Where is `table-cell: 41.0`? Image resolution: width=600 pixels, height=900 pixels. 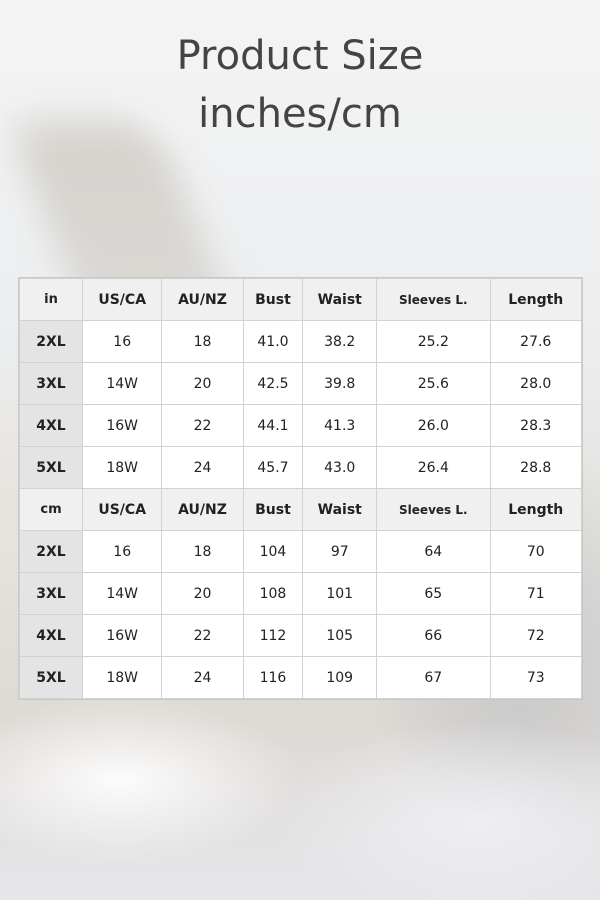 table-cell: 41.0 is located at coordinates (273, 341).